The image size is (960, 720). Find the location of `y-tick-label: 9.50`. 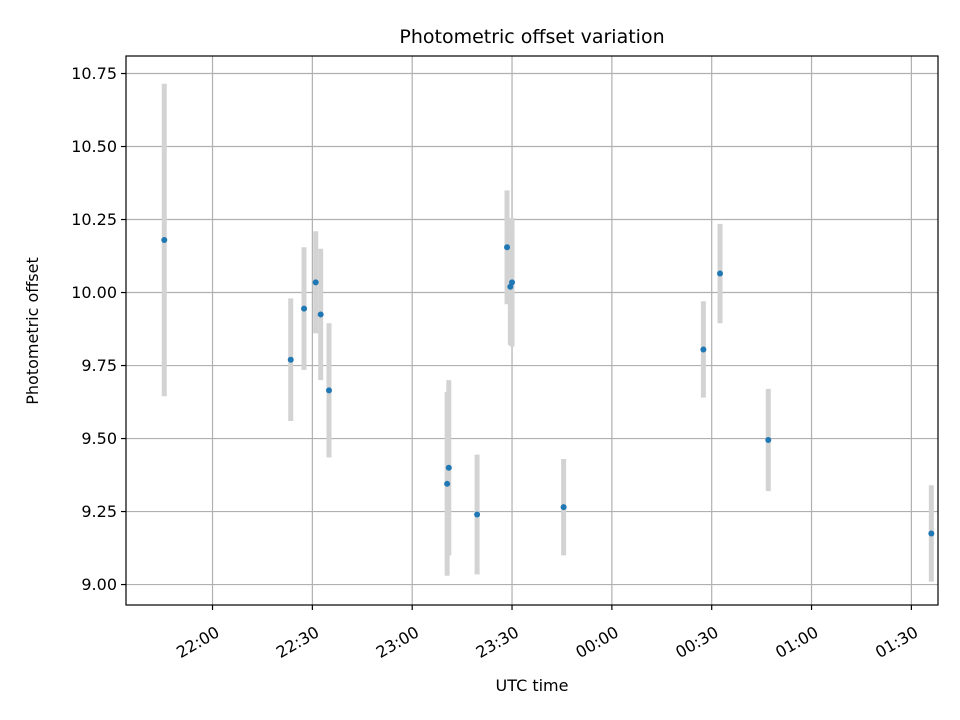

y-tick-label: 9.50 is located at coordinates (99, 438).